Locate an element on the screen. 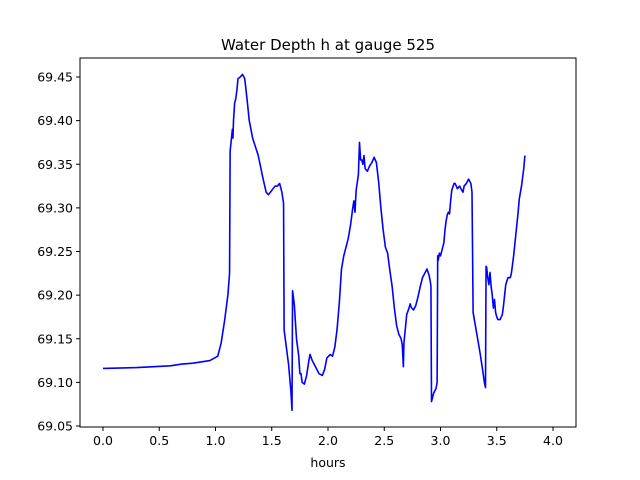 This screenshot has width=640, height=480. y-tick-label: 69.15 is located at coordinates (55, 338).